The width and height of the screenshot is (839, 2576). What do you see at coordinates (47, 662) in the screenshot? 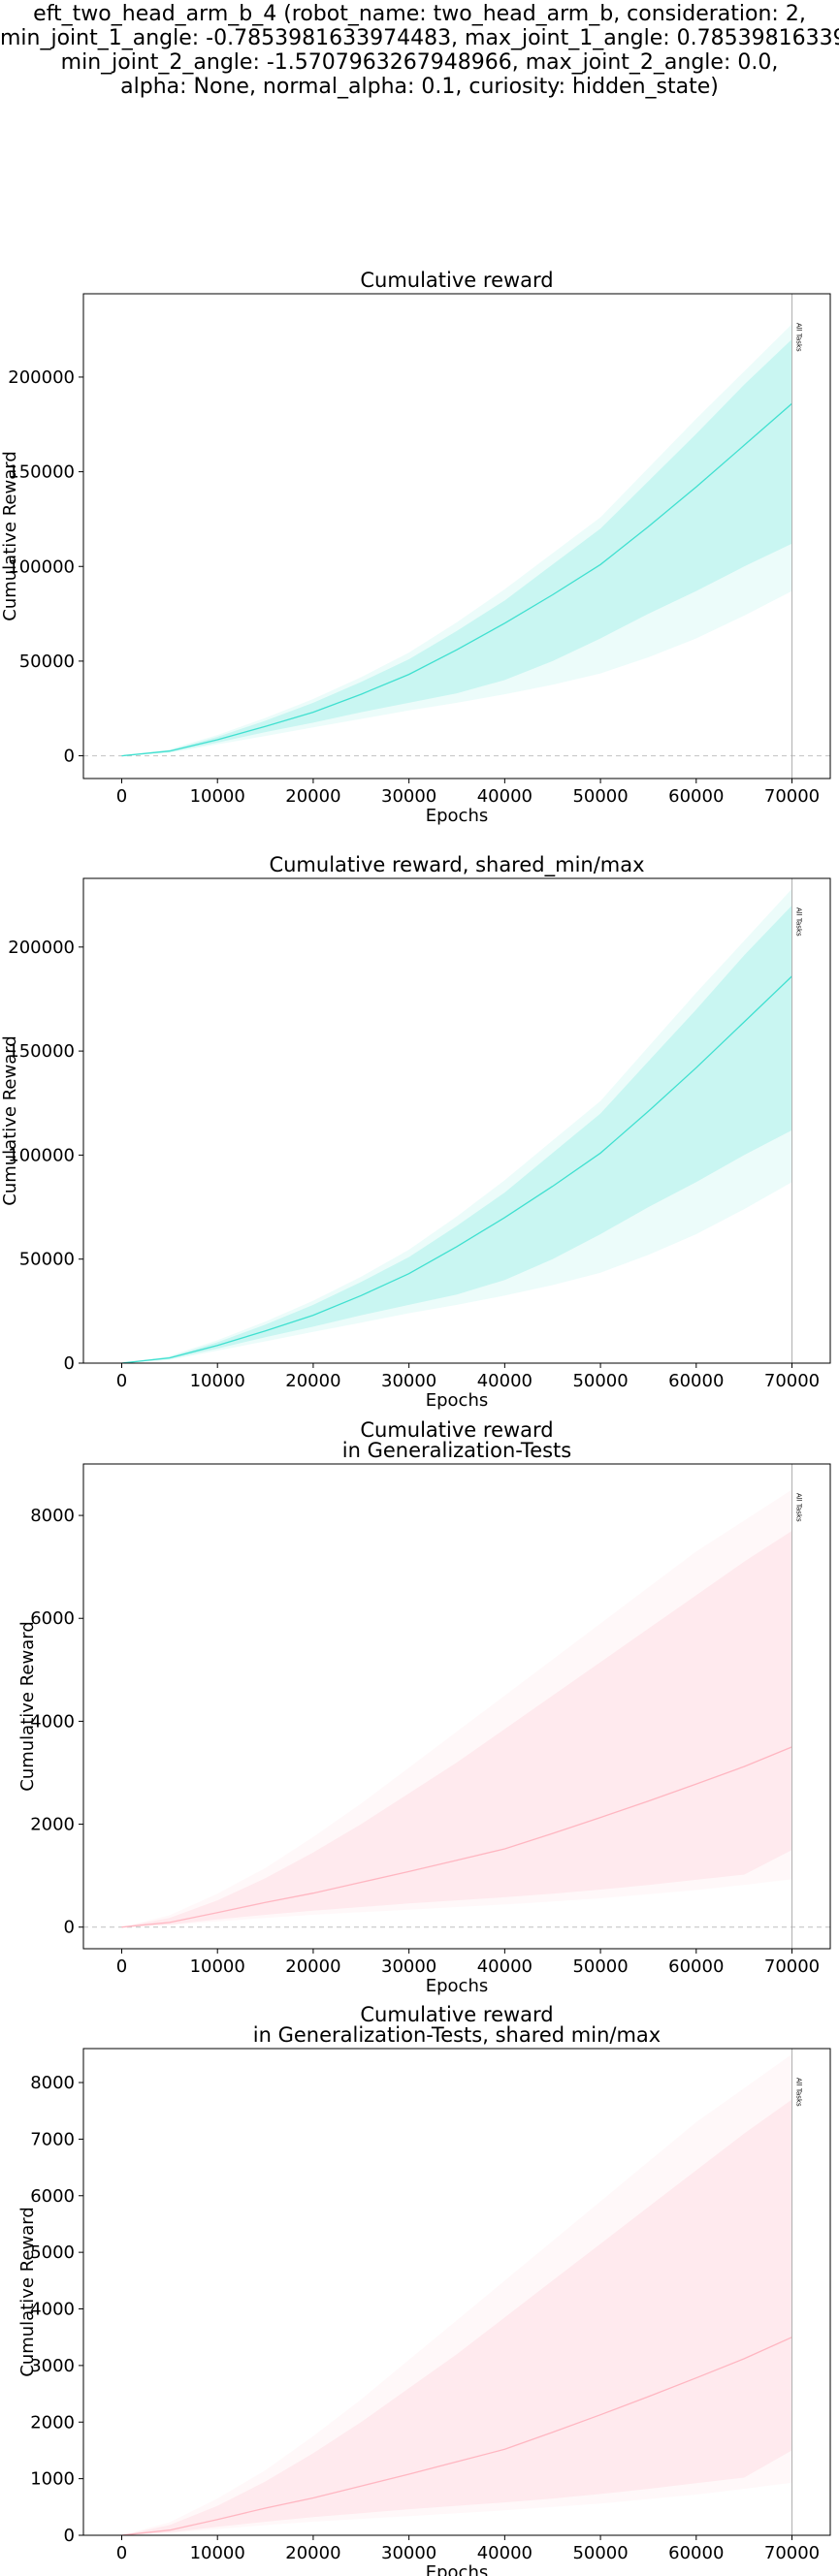
I see `y-tick-label: 50000` at bounding box center [47, 662].